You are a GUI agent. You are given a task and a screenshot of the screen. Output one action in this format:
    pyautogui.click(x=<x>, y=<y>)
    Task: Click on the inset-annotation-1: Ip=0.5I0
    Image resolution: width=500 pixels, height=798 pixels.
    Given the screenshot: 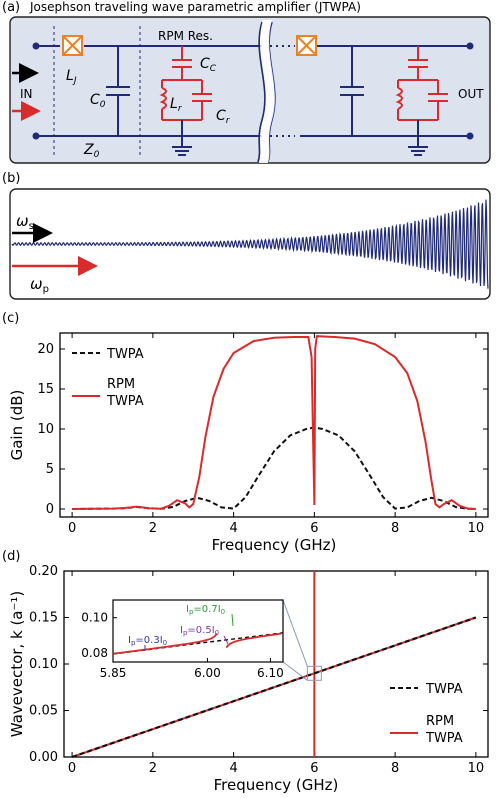 What is the action you would take?
    pyautogui.click(x=199, y=631)
    